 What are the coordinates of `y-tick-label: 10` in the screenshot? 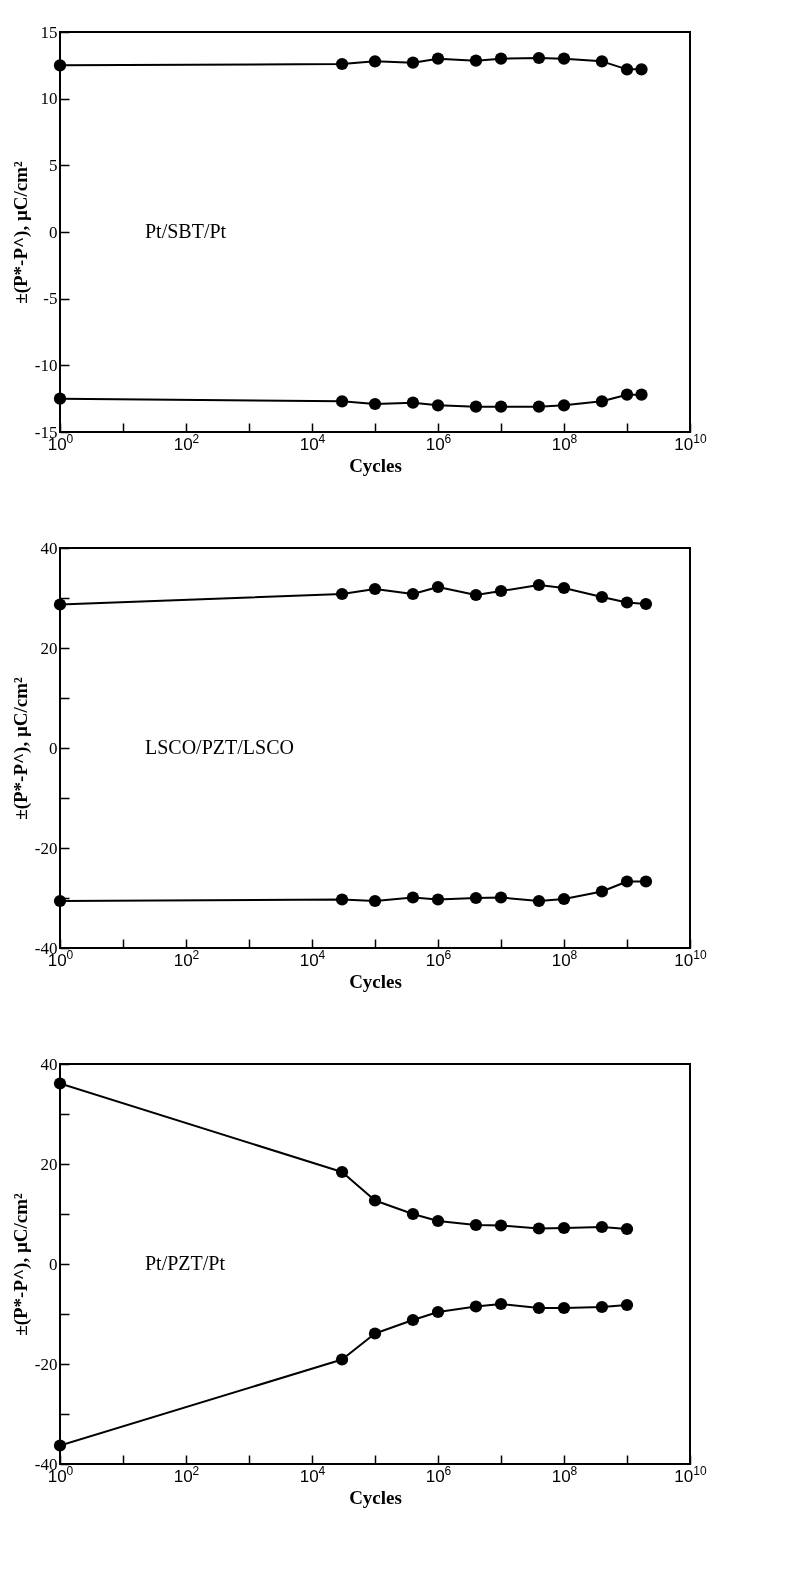 It's located at (49, 99).